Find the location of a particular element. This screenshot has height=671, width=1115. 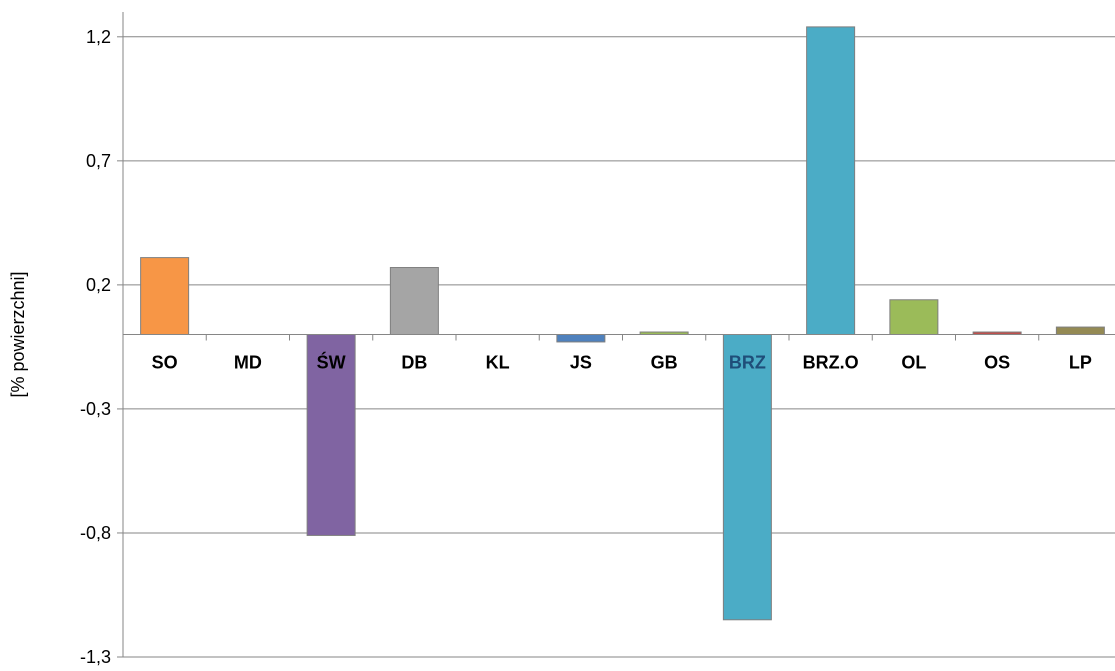

x-tick-labels: SO MD ŚW DB KL JS GB BRZ BRZ.O OL OS LP is located at coordinates (622, 362).